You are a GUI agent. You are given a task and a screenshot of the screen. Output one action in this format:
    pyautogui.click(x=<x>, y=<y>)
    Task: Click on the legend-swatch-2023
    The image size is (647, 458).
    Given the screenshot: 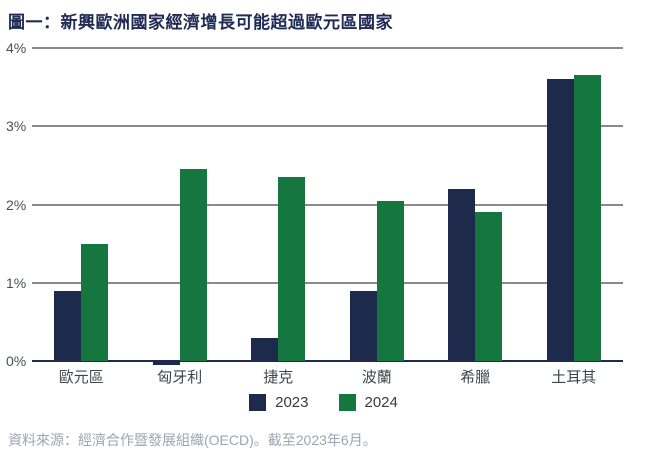 What is the action you would take?
    pyautogui.click(x=258, y=402)
    